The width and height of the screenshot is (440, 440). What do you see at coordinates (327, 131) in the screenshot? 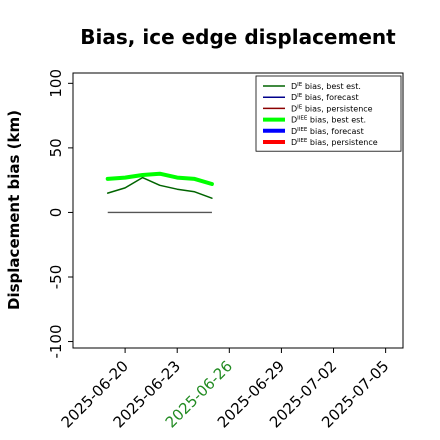
I see `legend-entry: DIIEE bias, forecast` at bounding box center [327, 131].